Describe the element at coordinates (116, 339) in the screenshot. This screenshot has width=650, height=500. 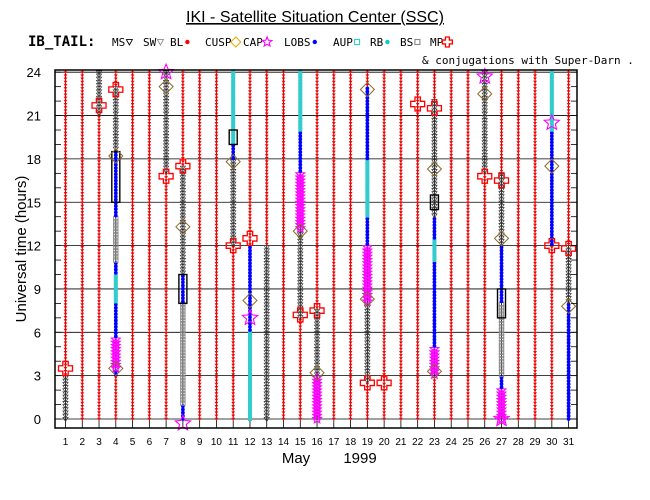
I see `cap-point` at that location.